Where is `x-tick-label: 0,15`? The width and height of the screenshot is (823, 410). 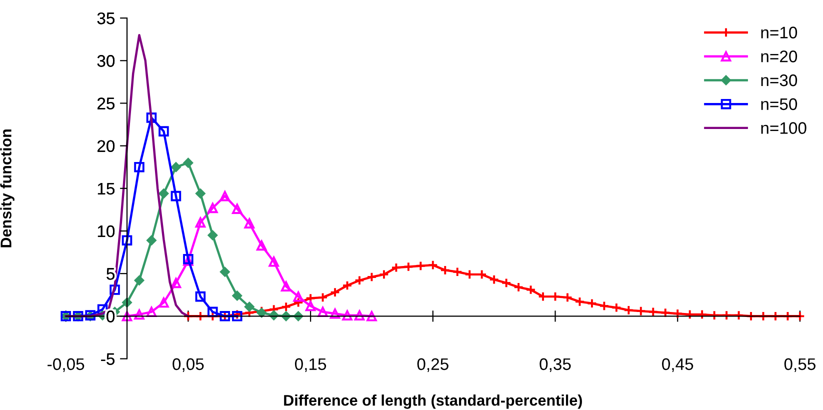 x-tick-label: 0,15 is located at coordinates (310, 365).